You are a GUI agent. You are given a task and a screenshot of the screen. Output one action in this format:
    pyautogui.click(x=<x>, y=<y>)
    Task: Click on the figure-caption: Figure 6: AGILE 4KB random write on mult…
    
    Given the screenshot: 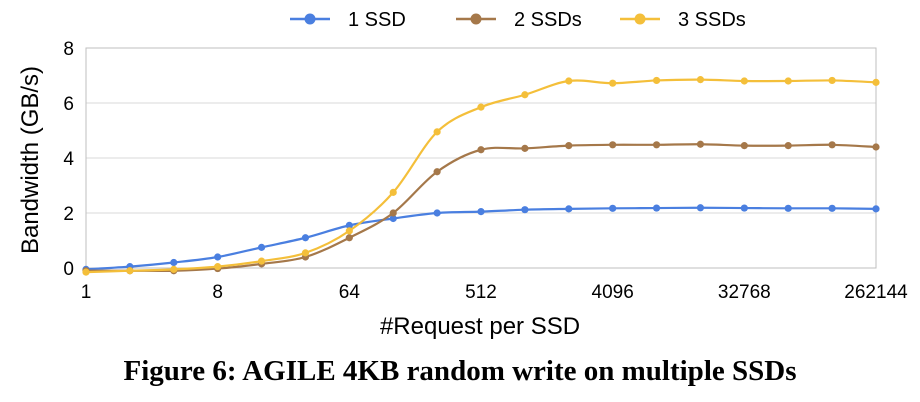 What is the action you would take?
    pyautogui.click(x=460, y=371)
    